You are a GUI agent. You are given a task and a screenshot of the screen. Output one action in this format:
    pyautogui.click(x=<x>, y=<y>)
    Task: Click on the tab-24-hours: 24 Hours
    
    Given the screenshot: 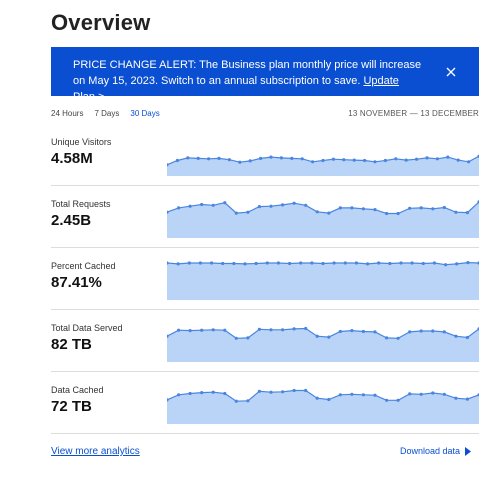 What is the action you would take?
    pyautogui.click(x=67, y=113)
    